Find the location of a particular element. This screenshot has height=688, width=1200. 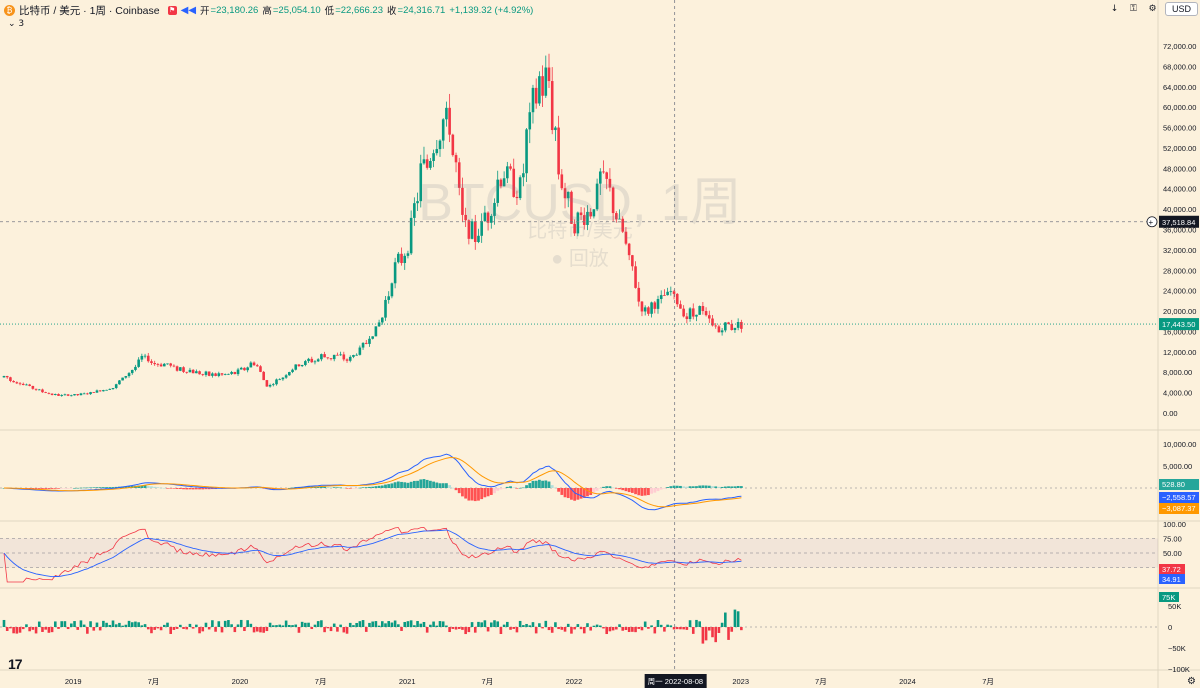

flag-icon: ⚑ is located at coordinates (172, 10).